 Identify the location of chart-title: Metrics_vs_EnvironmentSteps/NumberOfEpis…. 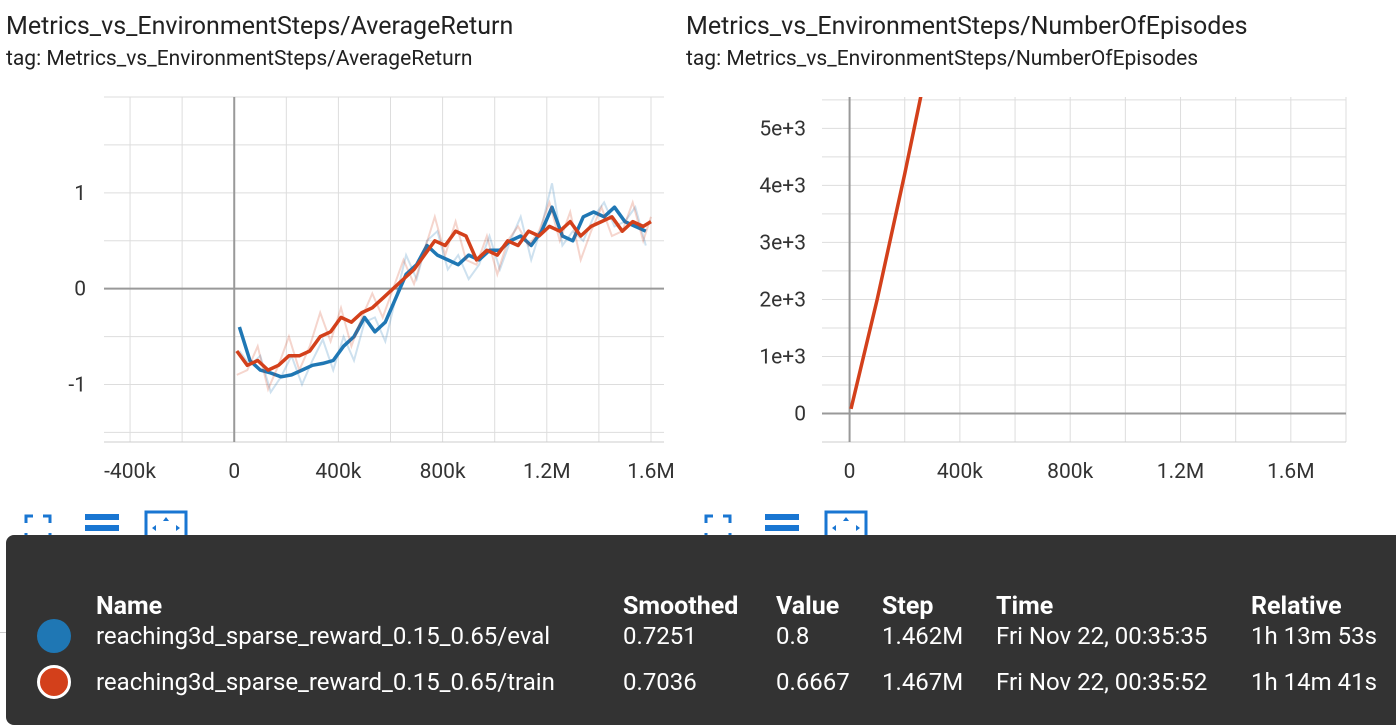
(967, 26).